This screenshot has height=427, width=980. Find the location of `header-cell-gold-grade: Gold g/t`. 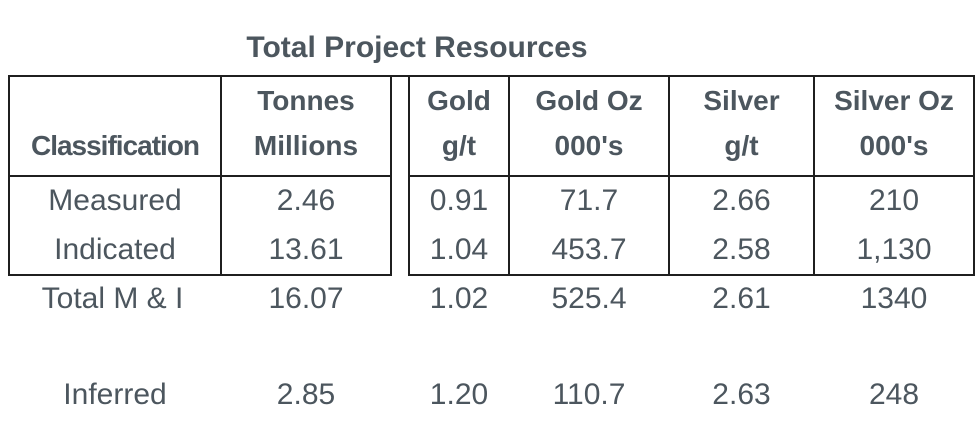

header-cell-gold-grade: Gold g/t is located at coordinates (459, 126).